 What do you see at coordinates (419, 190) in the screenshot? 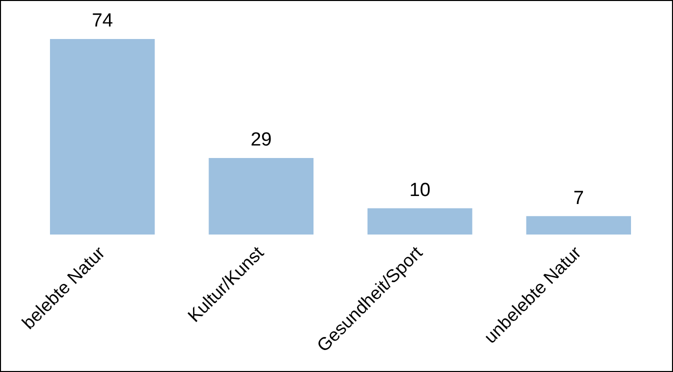
I see `data-label: 10` at bounding box center [419, 190].